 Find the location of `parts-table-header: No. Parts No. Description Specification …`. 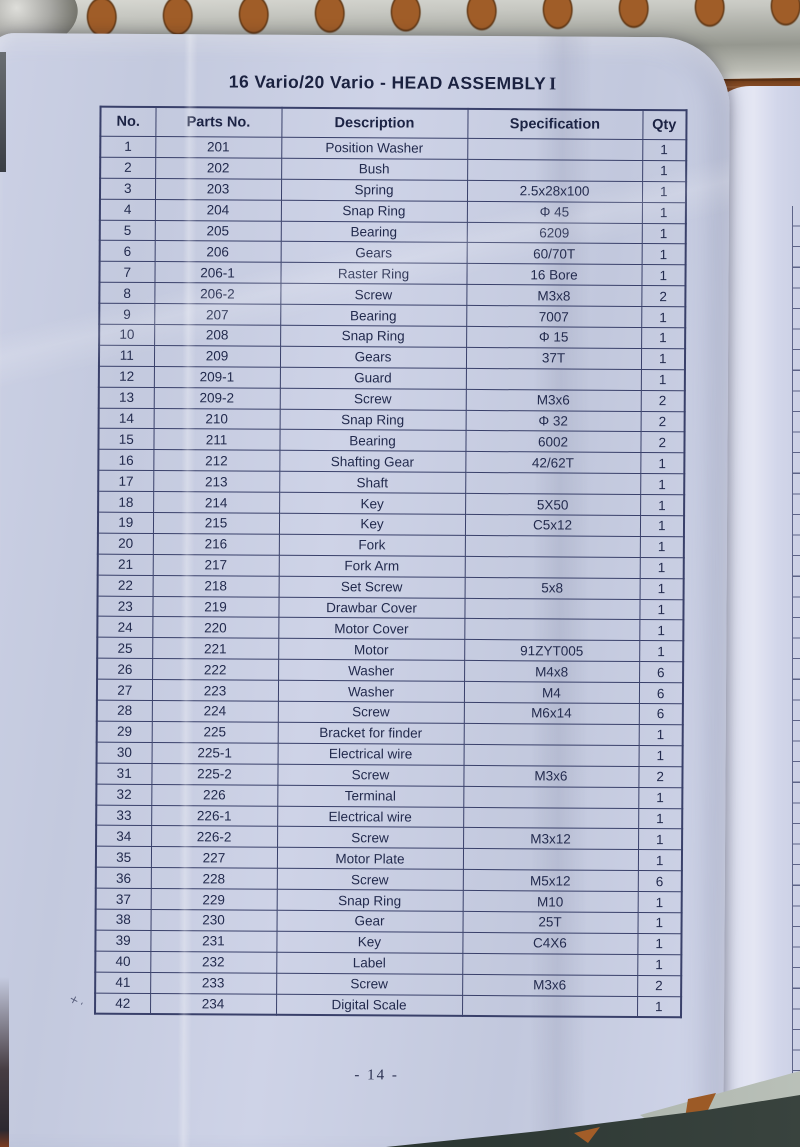

parts-table-header: No. Parts No. Description Specification … is located at coordinates (393, 123).